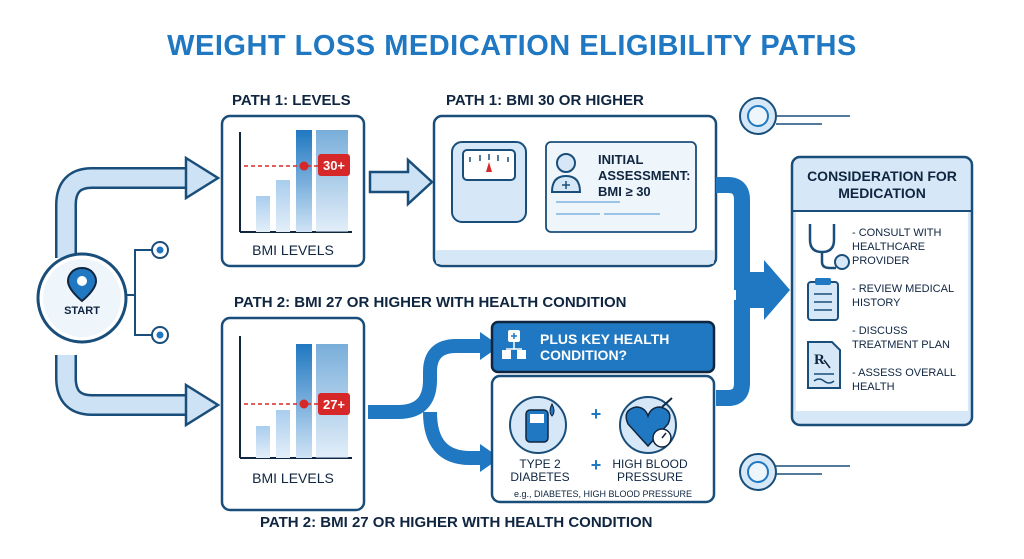 The width and height of the screenshot is (1024, 559). What do you see at coordinates (650, 470) in the screenshot?
I see `condition-high-blood-pressure: HIGH BLOOD PRESSURE` at bounding box center [650, 470].